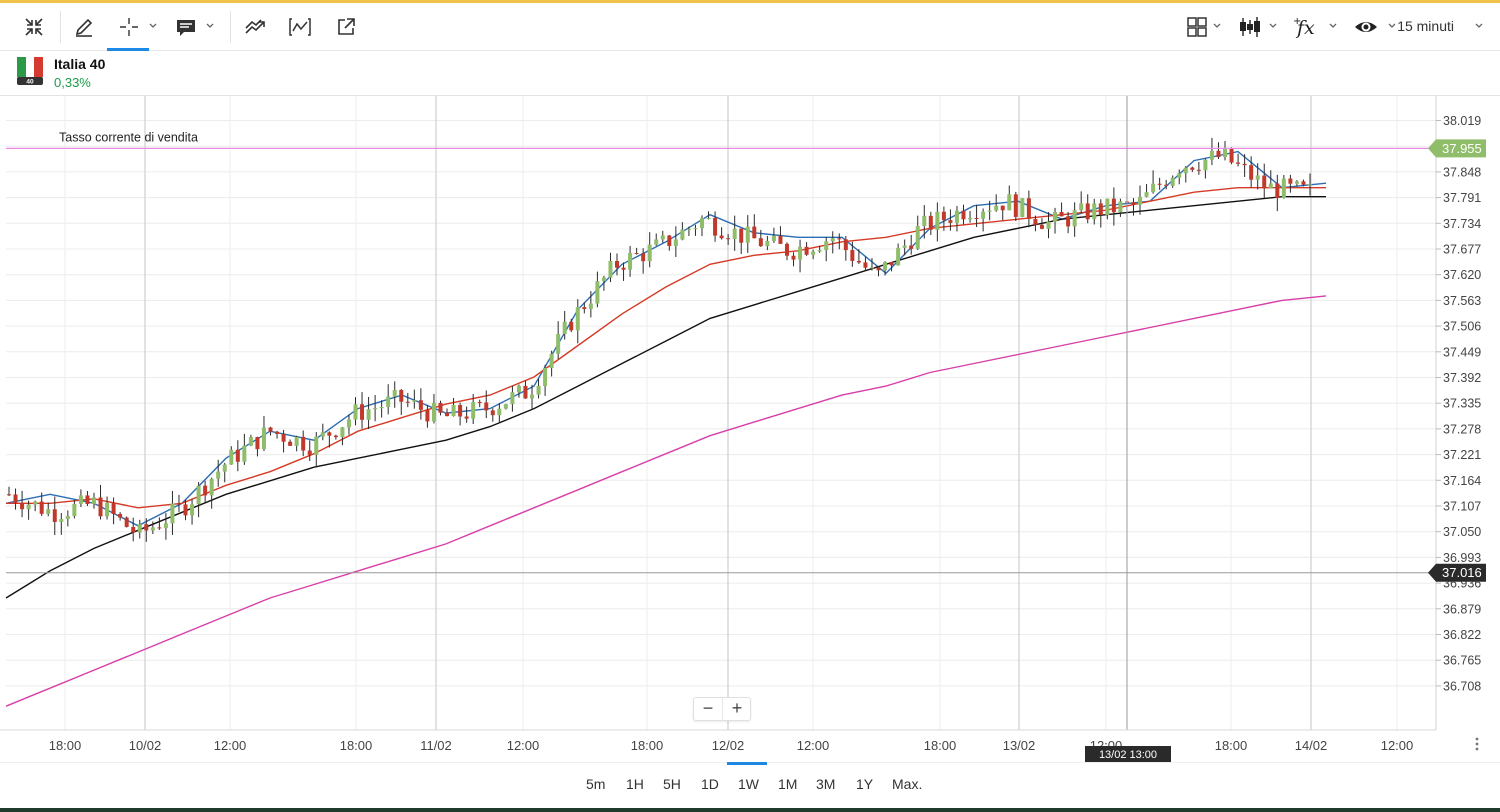  What do you see at coordinates (1425, 26) in the screenshot?
I see `timeframe-selector: 15 minuti` at bounding box center [1425, 26].